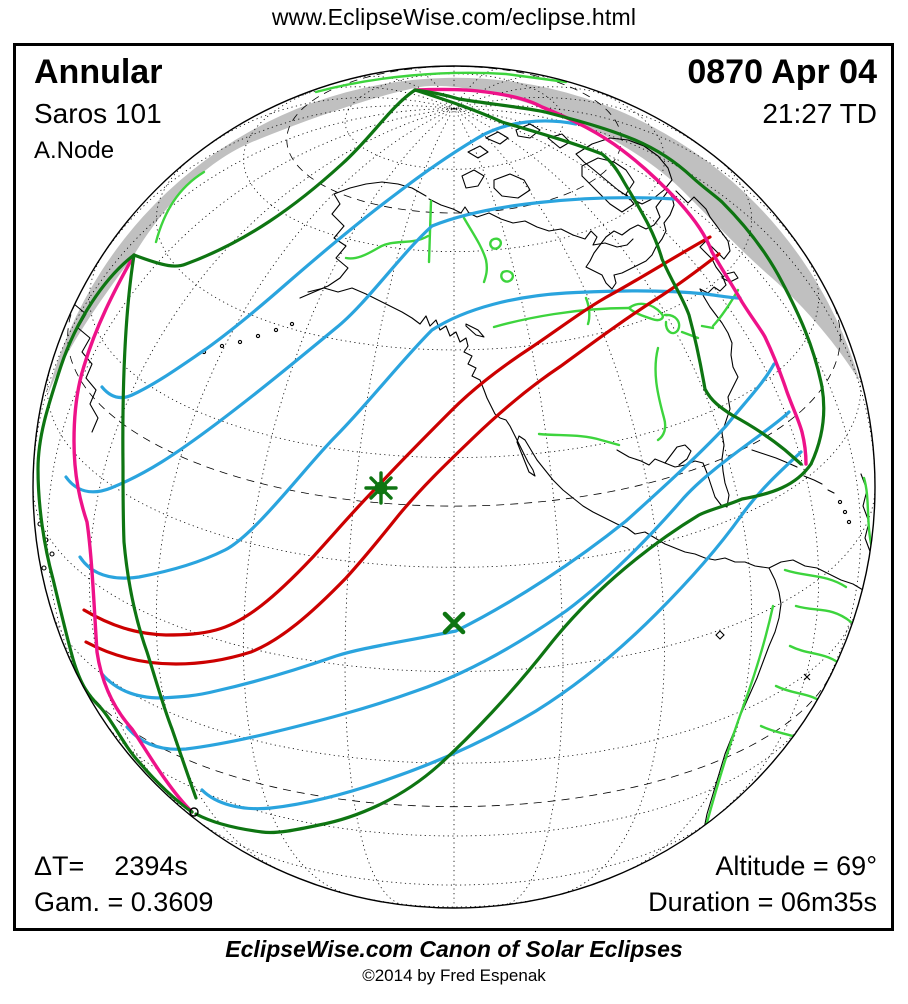 This screenshot has width=908, height=1004. I want to click on greatest-eclipse-marker, so click(381, 488).